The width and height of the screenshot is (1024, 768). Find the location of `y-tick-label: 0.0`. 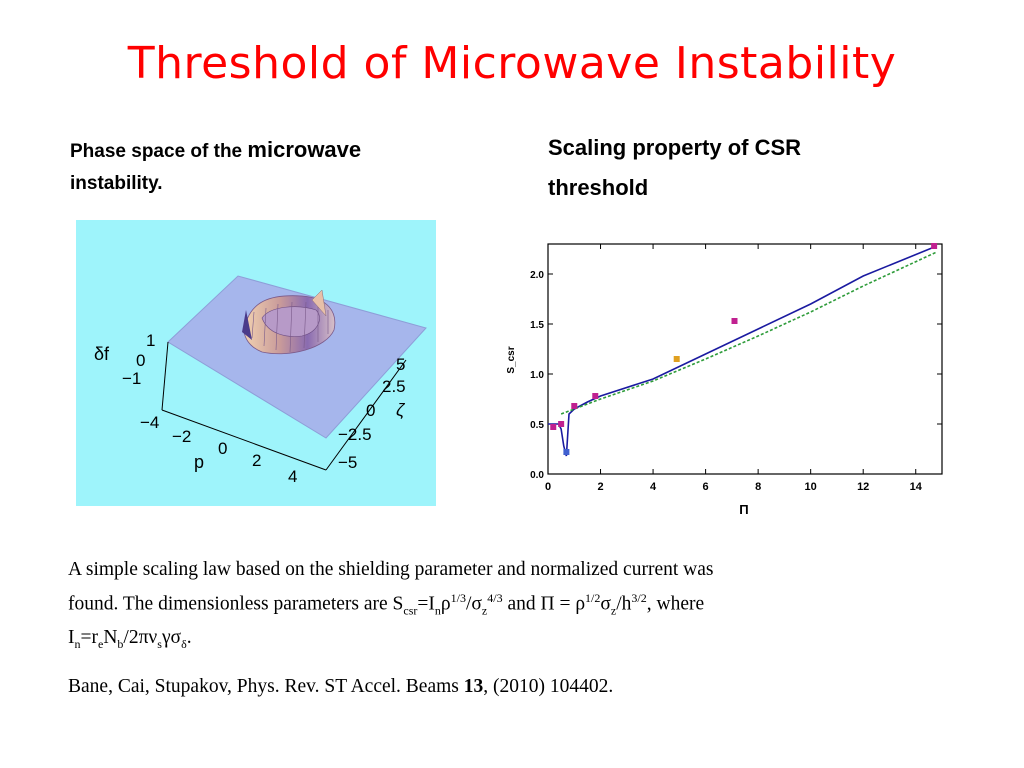

y-tick-label: 0.0 is located at coordinates (537, 475).